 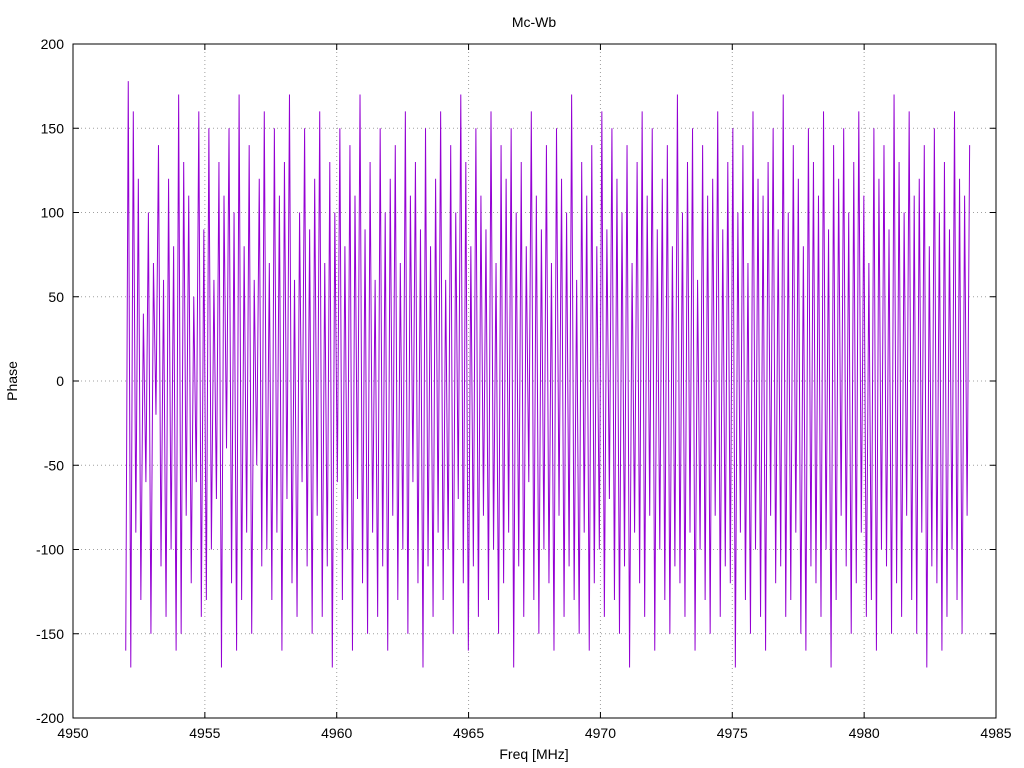 What do you see at coordinates (54, 465) in the screenshot?
I see `y-tick-label: -50` at bounding box center [54, 465].